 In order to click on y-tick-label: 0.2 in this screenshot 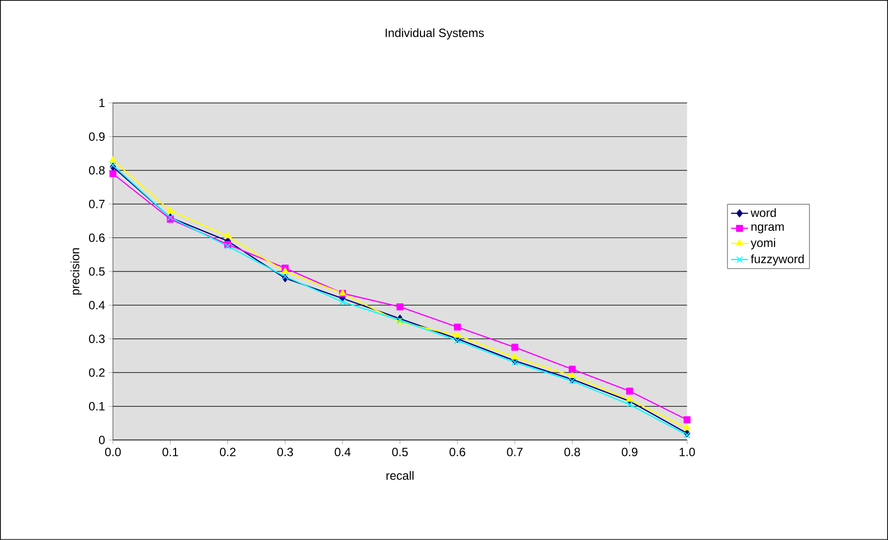, I will do `click(97, 372)`.